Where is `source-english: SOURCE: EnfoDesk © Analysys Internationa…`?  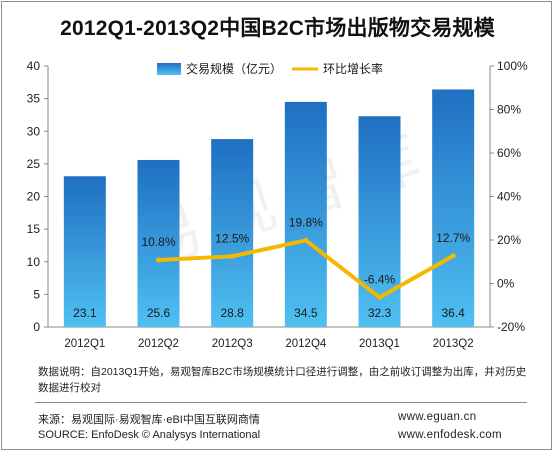
source-english: SOURCE: EnfoDesk © Analysys Internationa… is located at coordinates (149, 435).